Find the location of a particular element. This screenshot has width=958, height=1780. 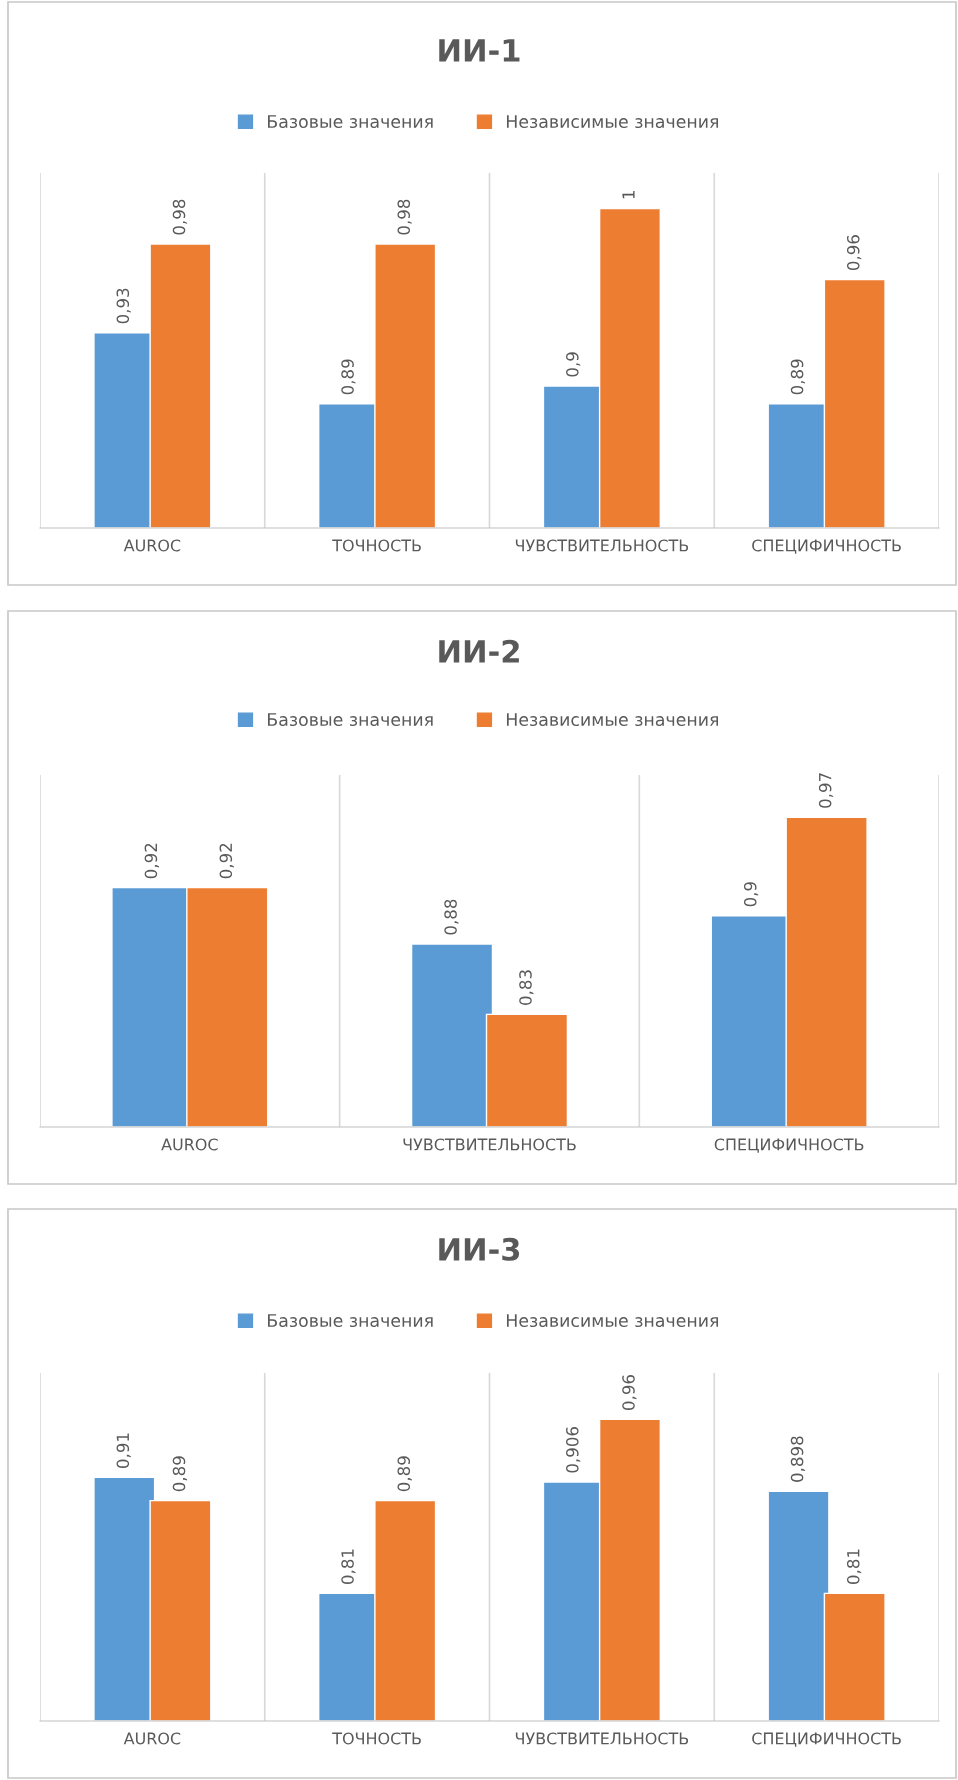

chart-title: ИИ-3 is located at coordinates (479, 1249).